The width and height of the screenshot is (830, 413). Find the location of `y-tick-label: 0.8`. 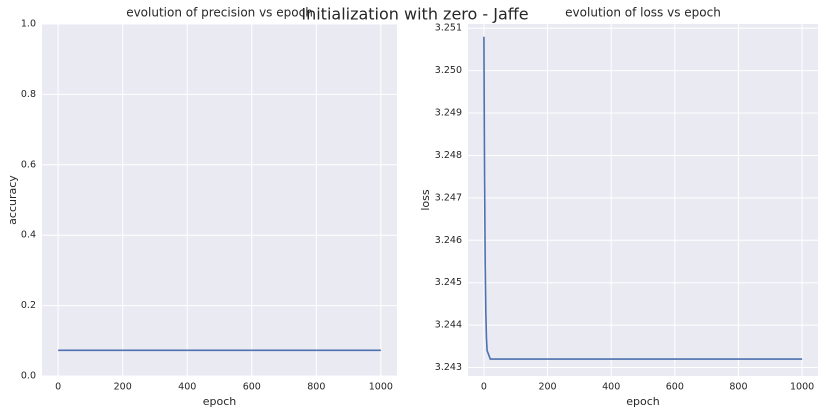

y-tick-label: 0.8 is located at coordinates (28, 94).